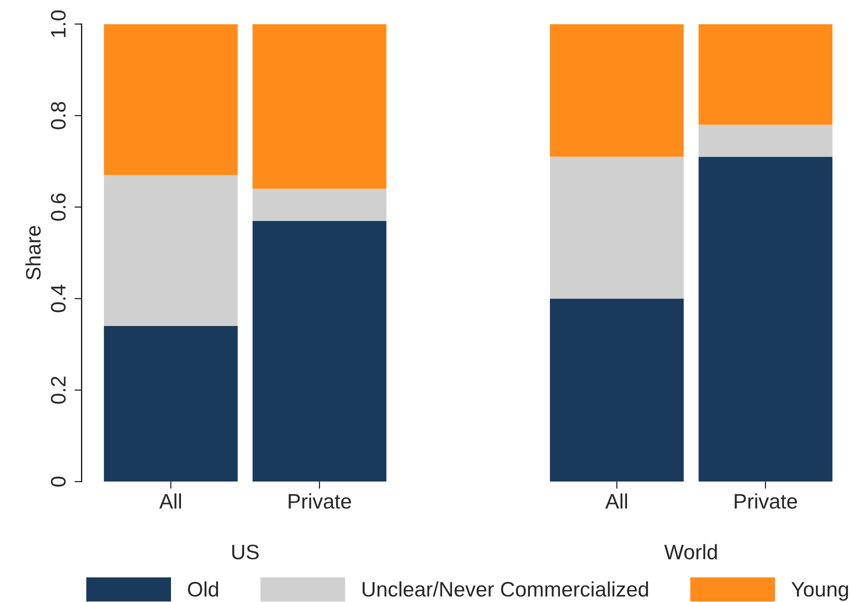  Describe the element at coordinates (58, 298) in the screenshot. I see `y-tick-label: 0.4` at that location.